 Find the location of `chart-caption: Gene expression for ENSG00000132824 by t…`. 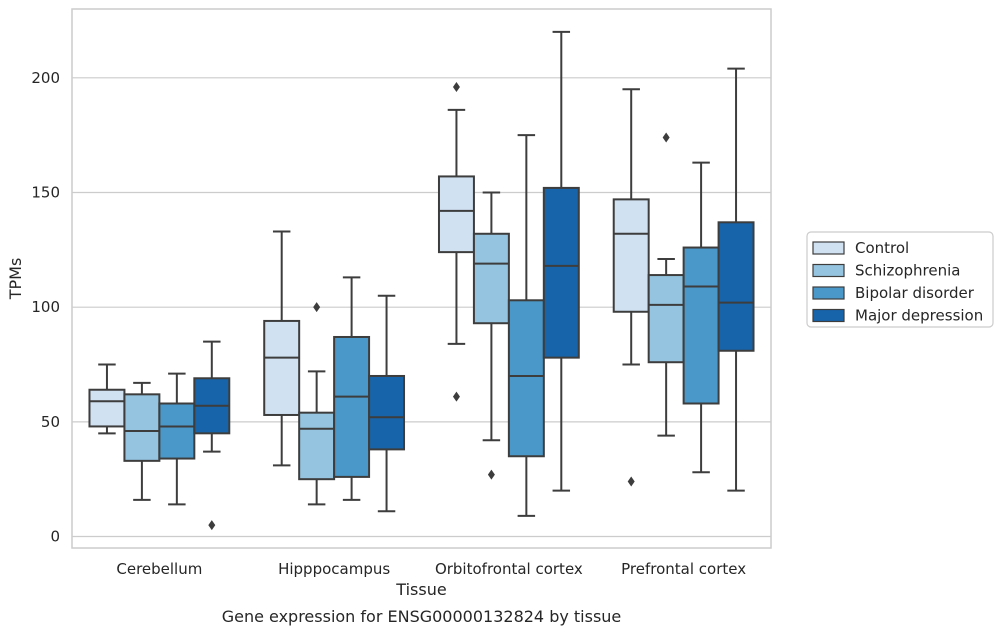

chart-caption: Gene expression for ENSG00000132824 by t… is located at coordinates (422, 616).